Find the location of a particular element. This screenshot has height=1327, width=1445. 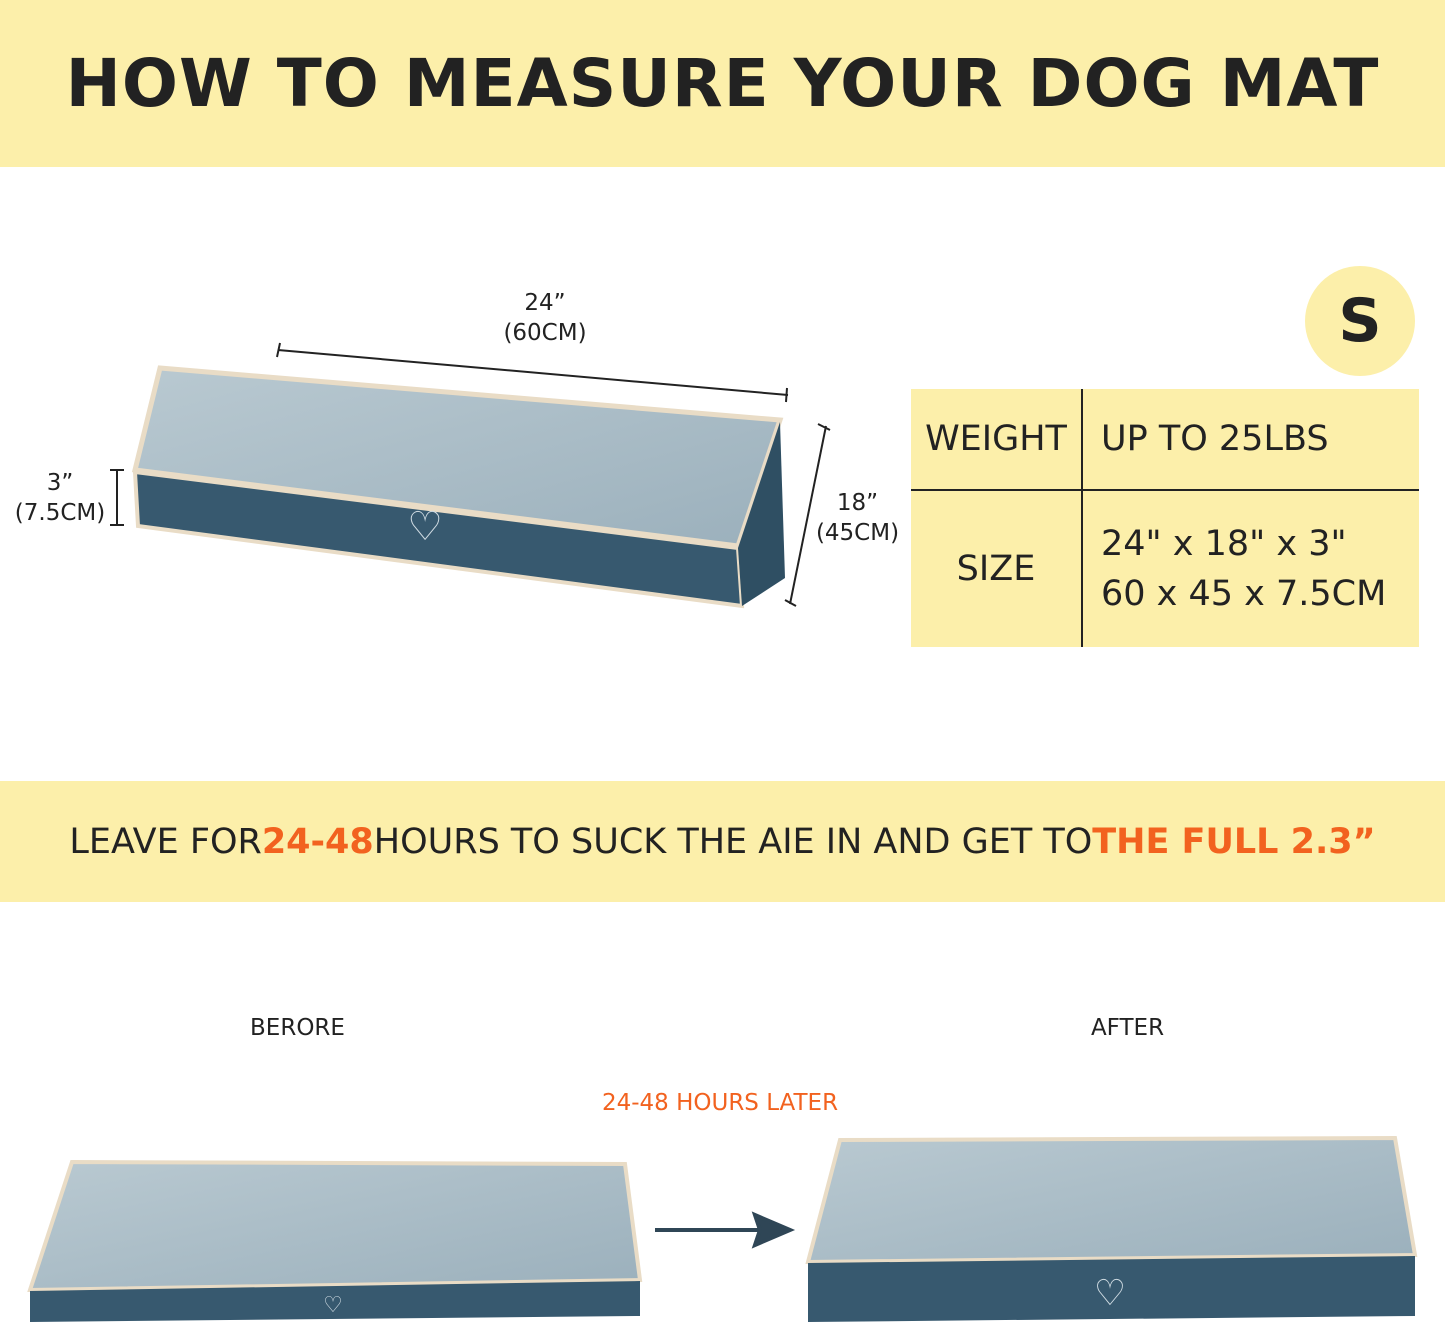

height-label: 3” (7.5CM) is located at coordinates (60, 498).